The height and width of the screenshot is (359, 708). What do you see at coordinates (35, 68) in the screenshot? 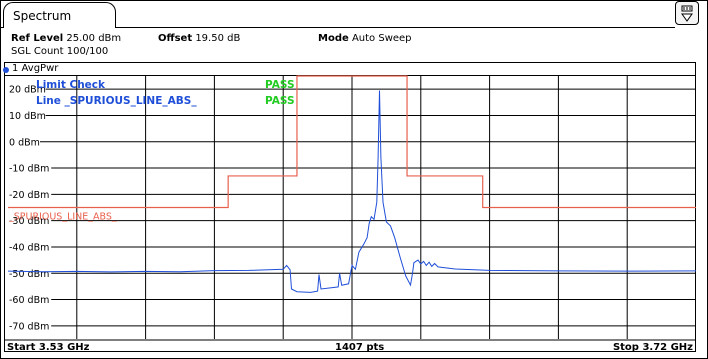
I see `trace-label: 1 AvgPwr` at bounding box center [35, 68].